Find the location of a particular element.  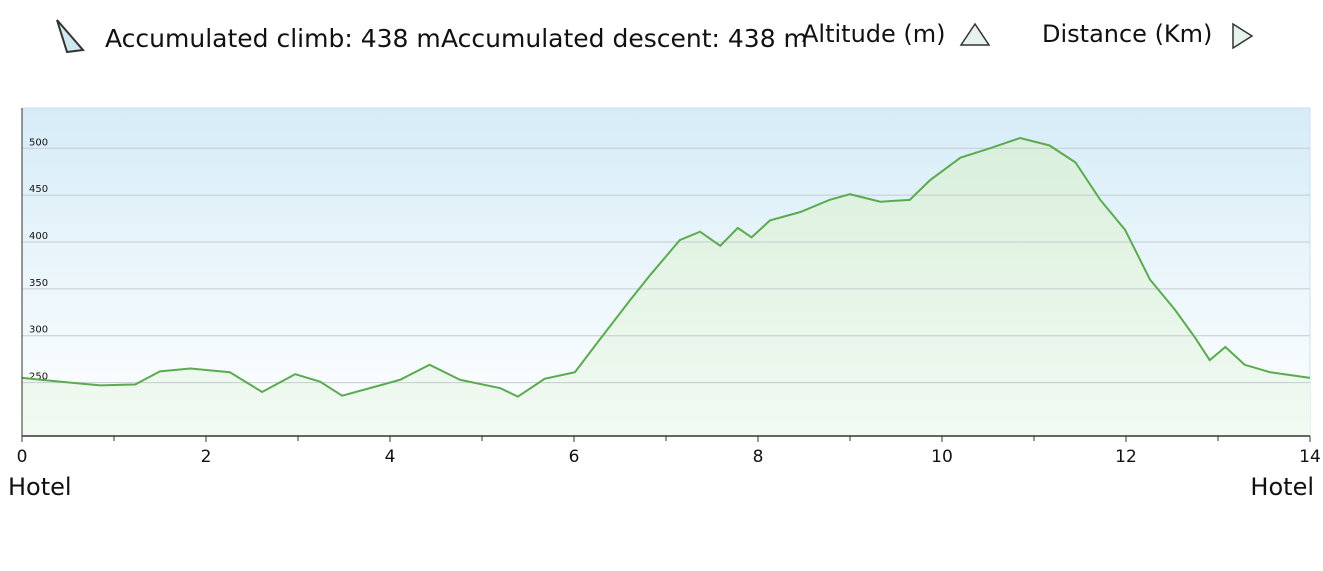

x-tick-label: 2 is located at coordinates (206, 457).